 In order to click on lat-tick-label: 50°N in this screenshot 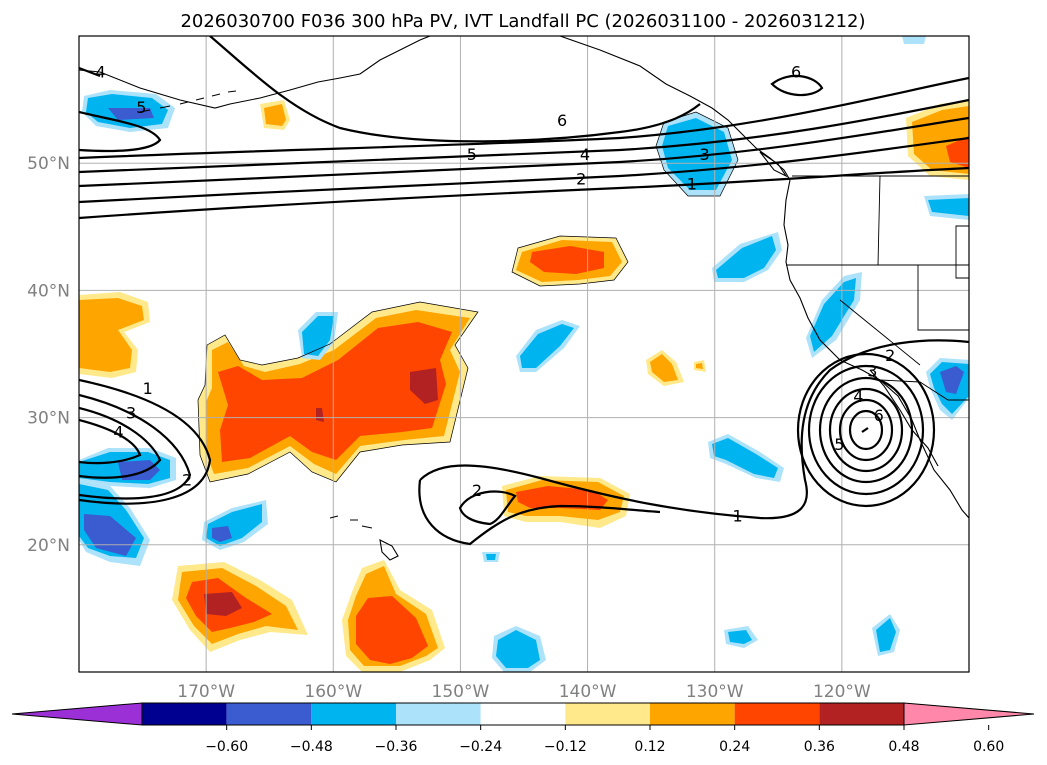, I will do `click(48, 164)`.